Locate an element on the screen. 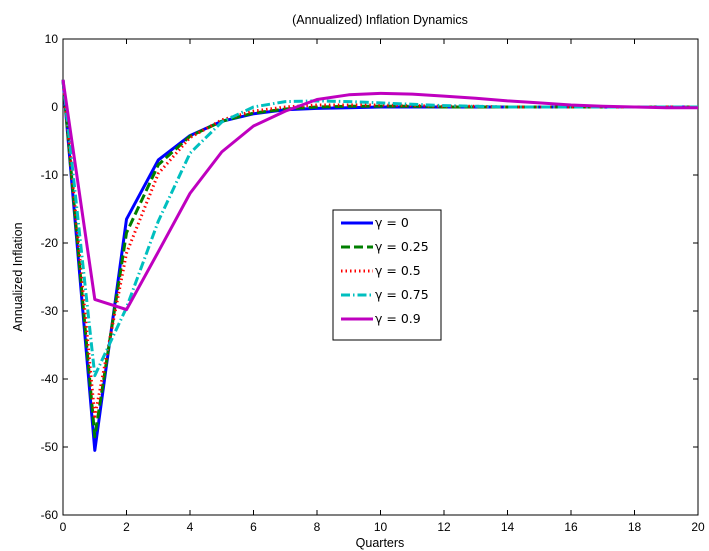  x-tick-label: 18 is located at coordinates (635, 527).